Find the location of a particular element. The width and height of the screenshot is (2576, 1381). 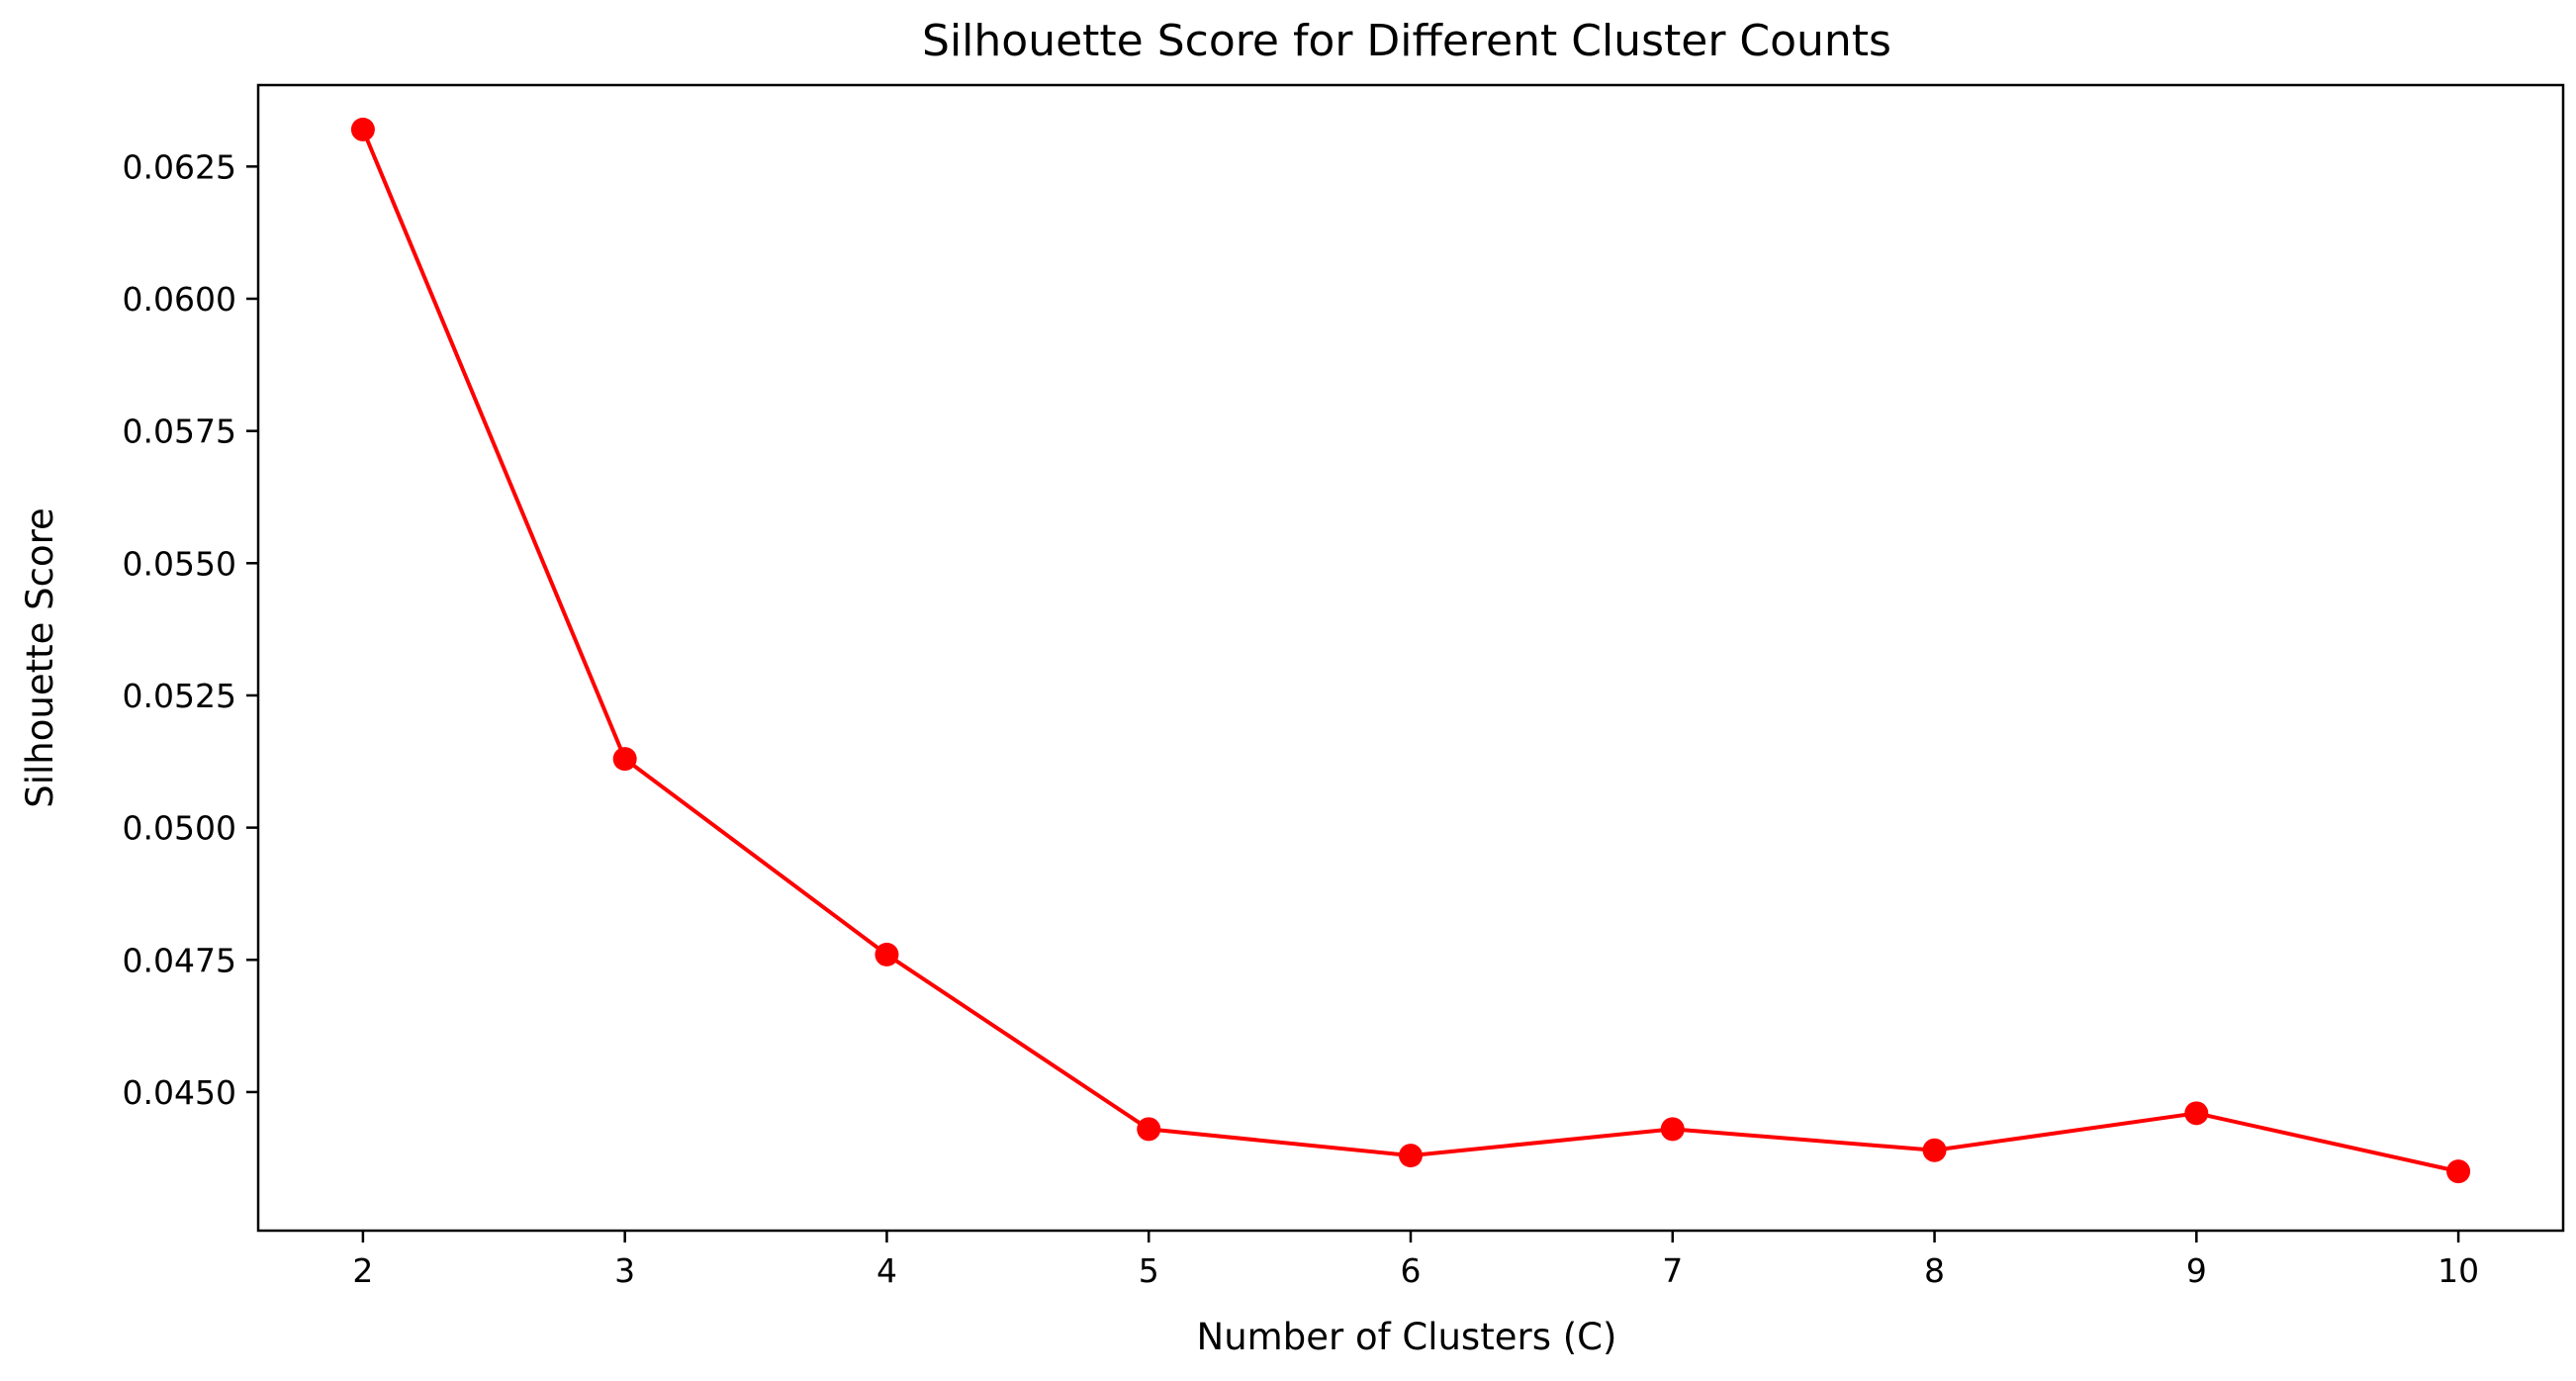

y-tick-label: 0.0600 is located at coordinates (179, 299).